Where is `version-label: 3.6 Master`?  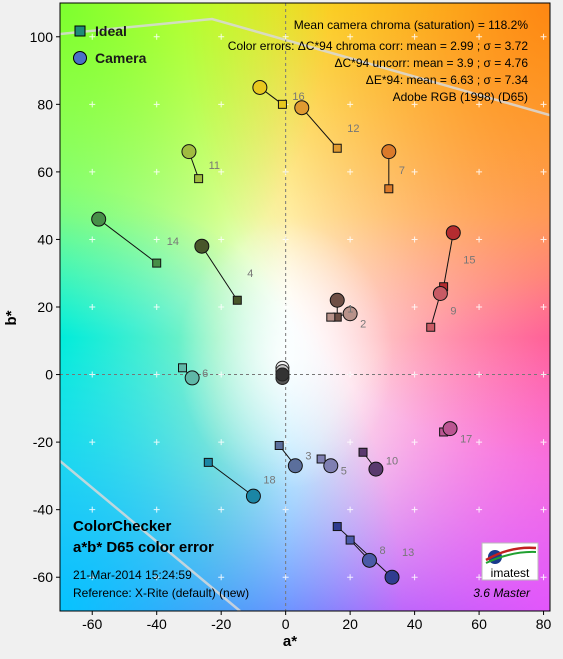 version-label: 3.6 Master is located at coordinates (502, 593).